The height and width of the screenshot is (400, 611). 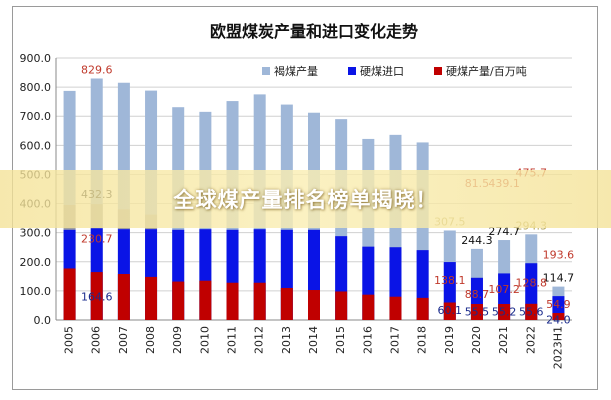 I want to click on x-tick-label: 2020, so click(x=476, y=340).